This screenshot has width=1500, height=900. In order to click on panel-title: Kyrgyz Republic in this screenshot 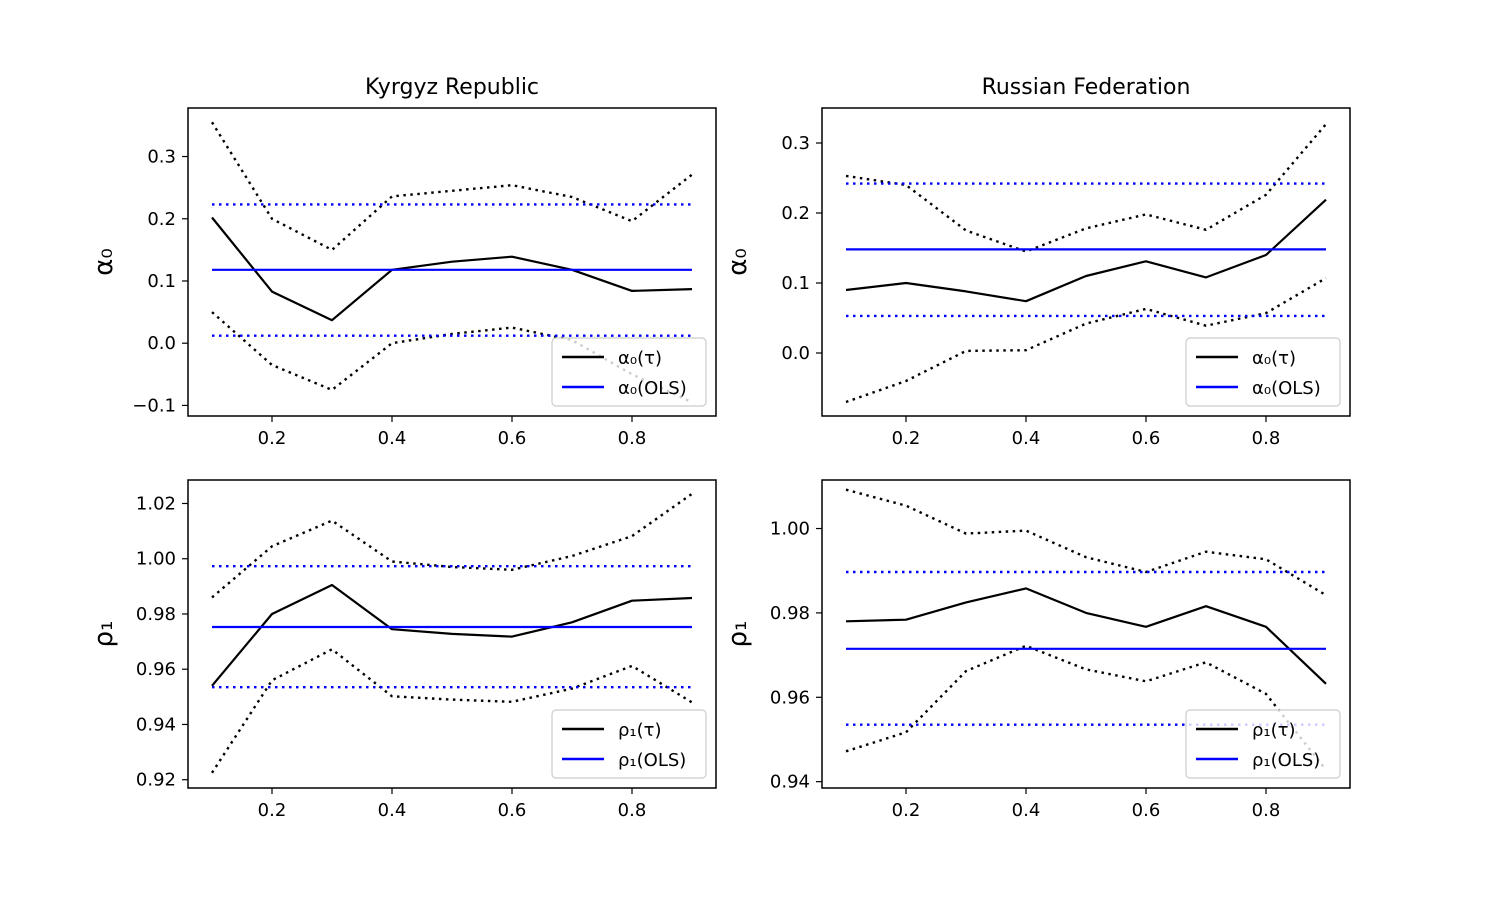, I will do `click(452, 87)`.